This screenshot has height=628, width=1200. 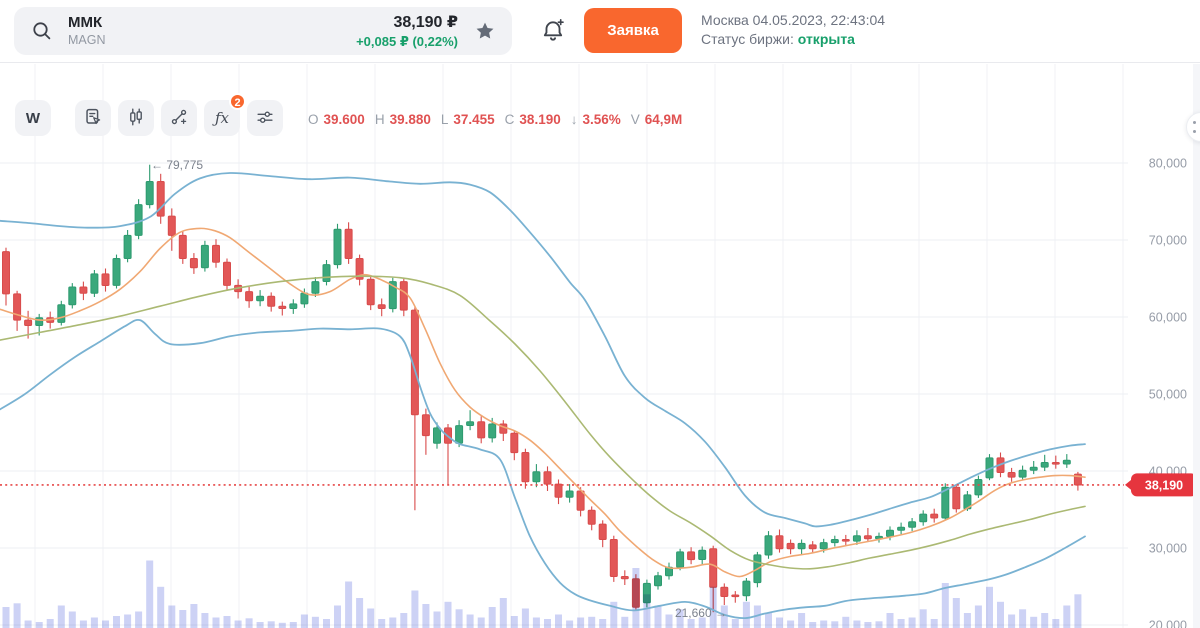 I want to click on search-icon, so click(x=42, y=31).